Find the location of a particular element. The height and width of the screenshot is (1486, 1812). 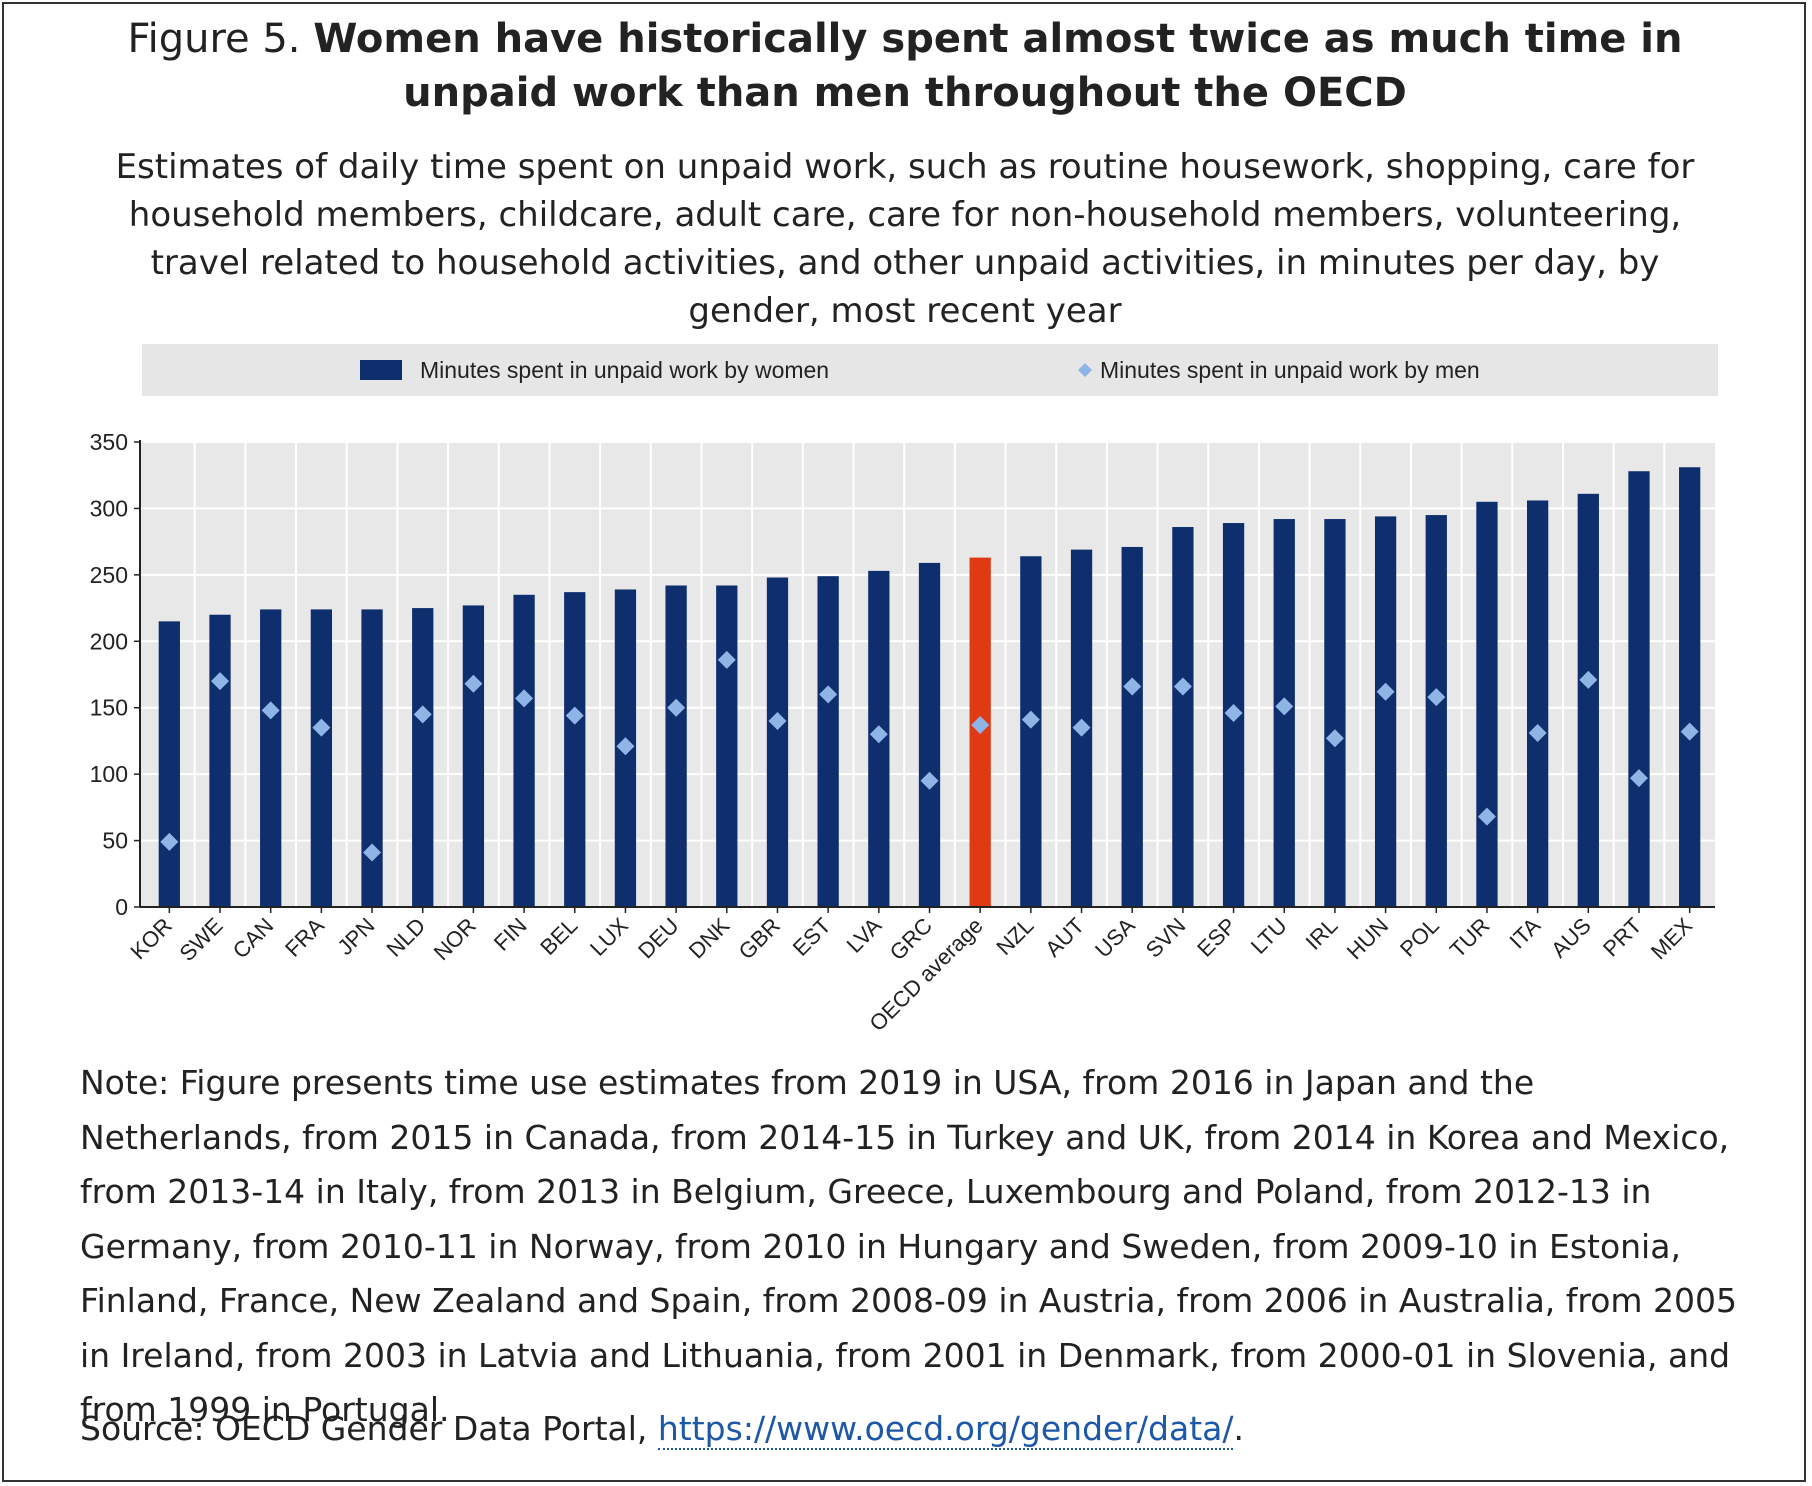

x-tick-label: SVN is located at coordinates (1166, 938).